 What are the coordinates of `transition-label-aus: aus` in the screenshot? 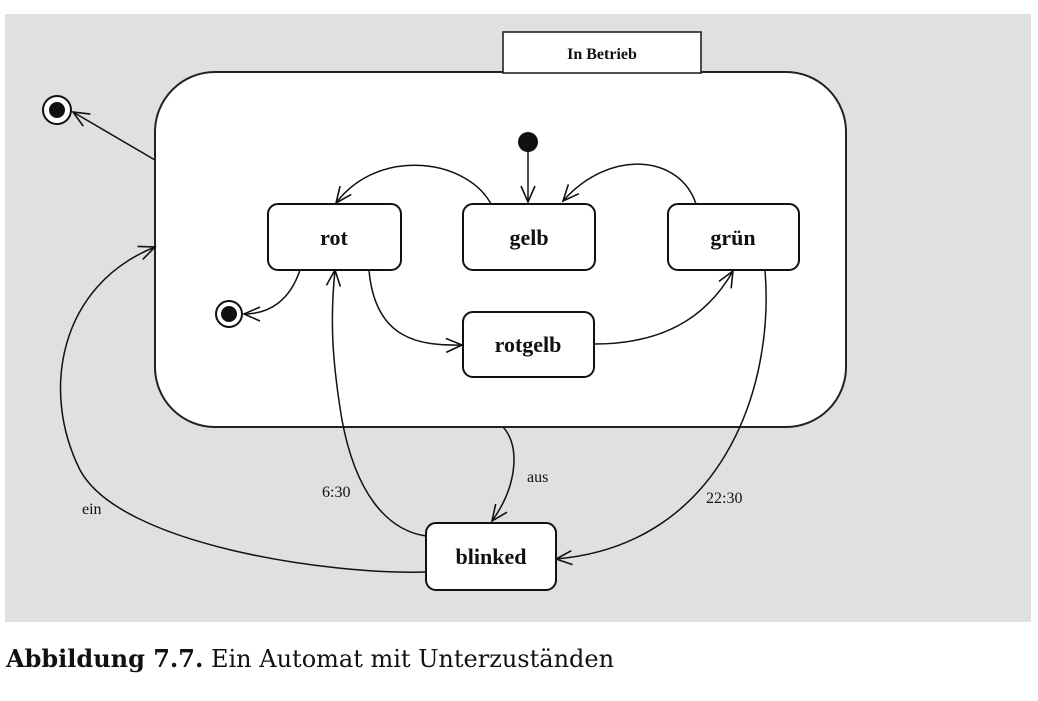 It's located at (537, 477).